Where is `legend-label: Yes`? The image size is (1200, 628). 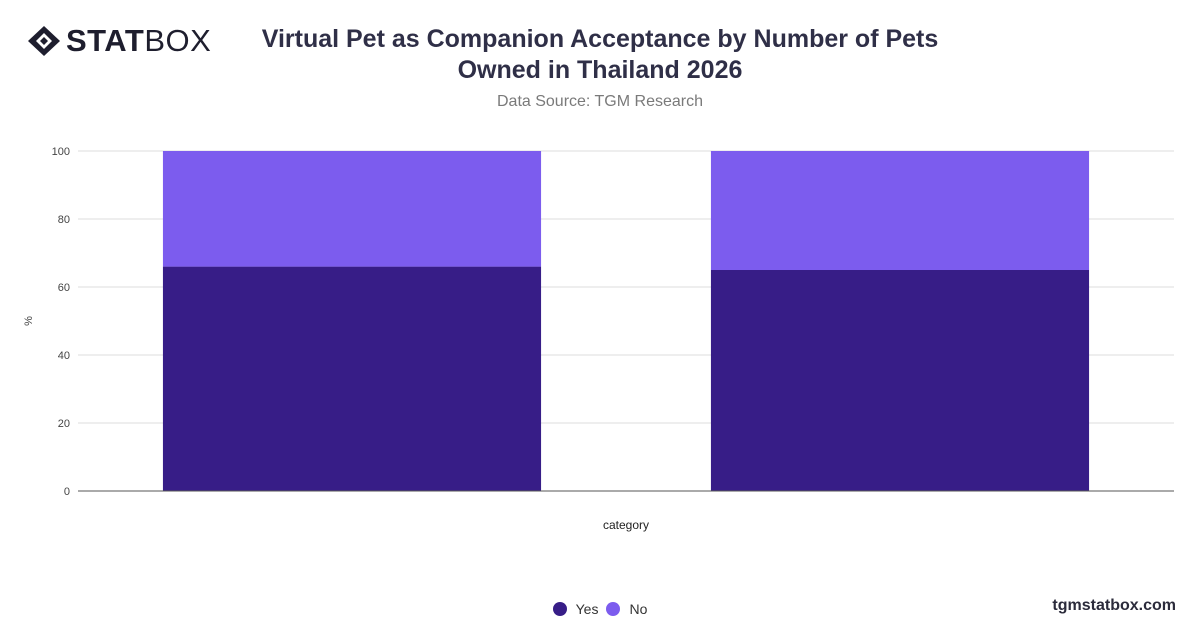 legend-label: Yes is located at coordinates (587, 609).